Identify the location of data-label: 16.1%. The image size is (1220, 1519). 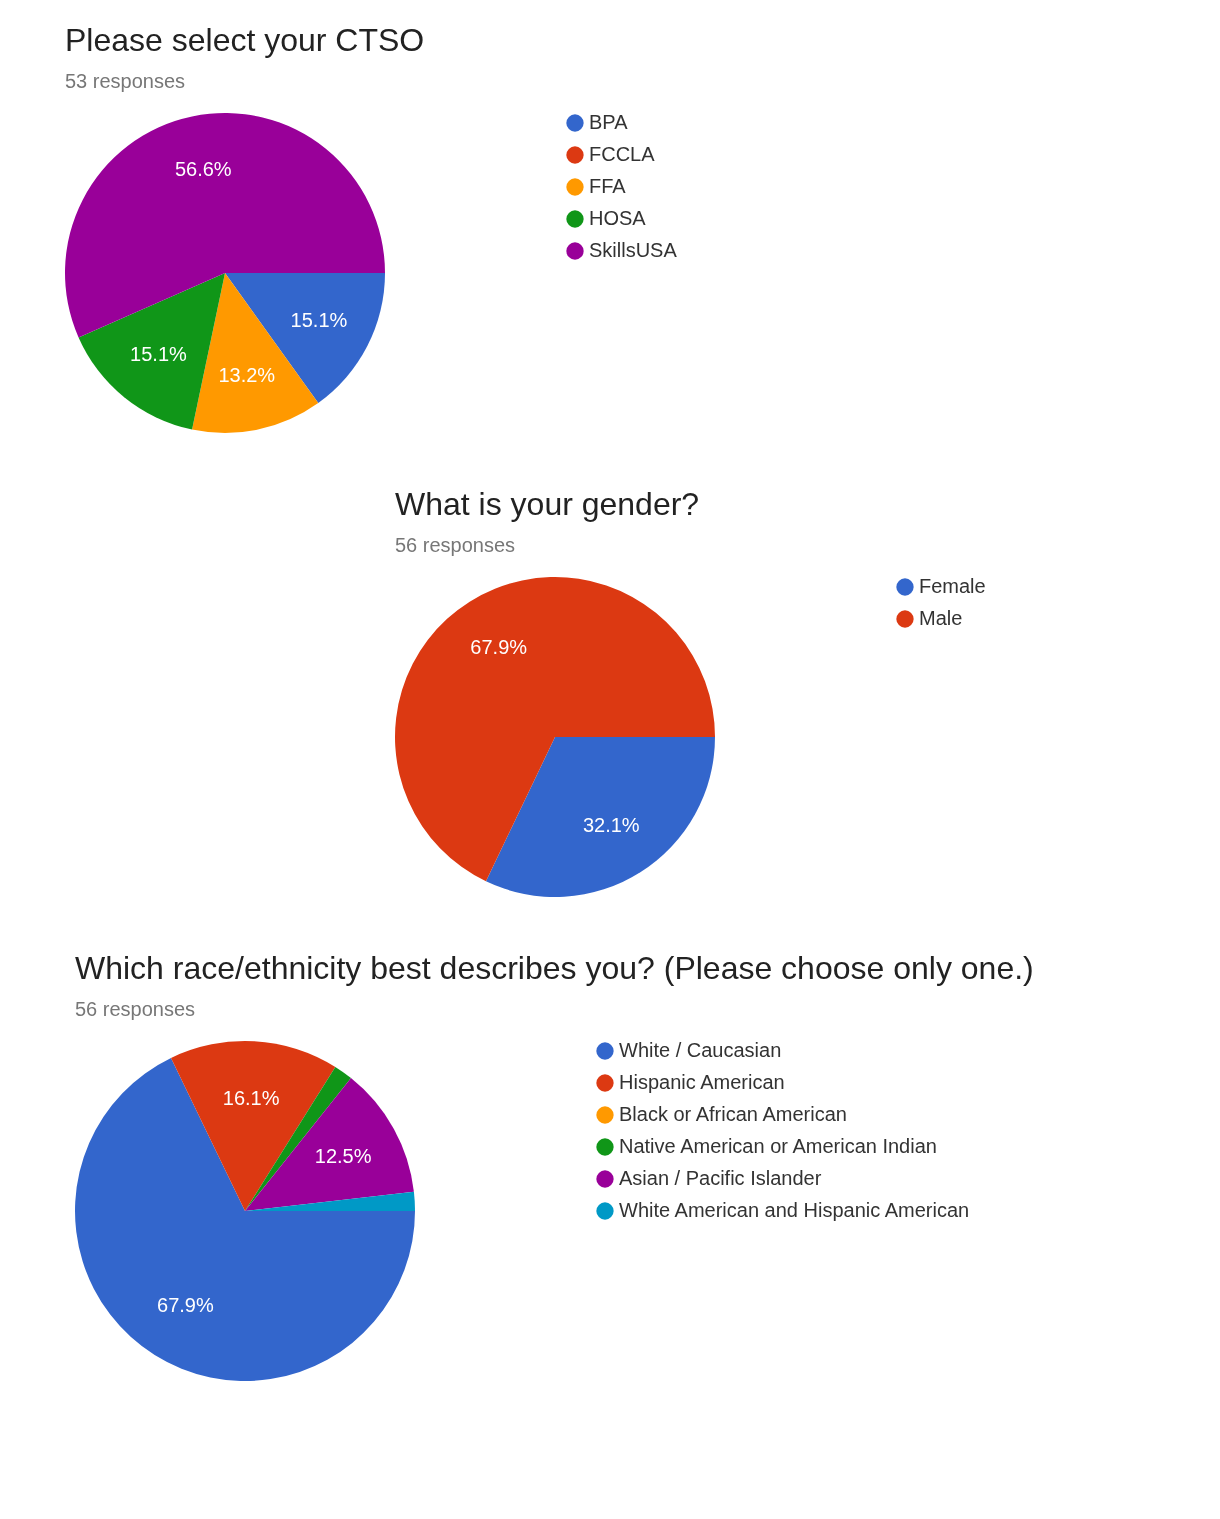
(251, 1097).